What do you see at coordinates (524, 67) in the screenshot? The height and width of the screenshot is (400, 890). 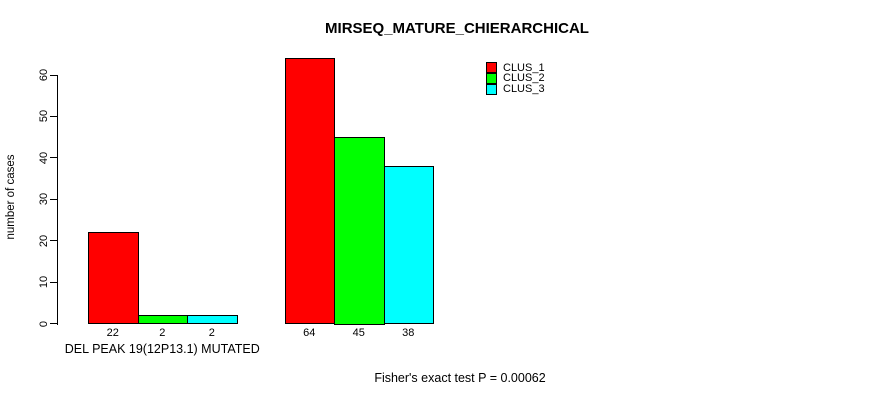 I see `legend-label: CLUS_1` at bounding box center [524, 67].